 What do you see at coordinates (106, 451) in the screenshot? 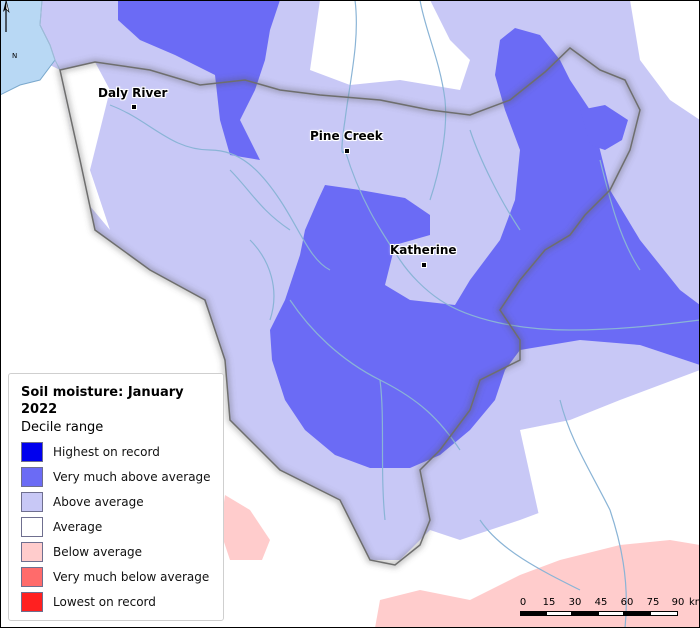
I see `legend-item-label: Highest on record` at bounding box center [106, 451].